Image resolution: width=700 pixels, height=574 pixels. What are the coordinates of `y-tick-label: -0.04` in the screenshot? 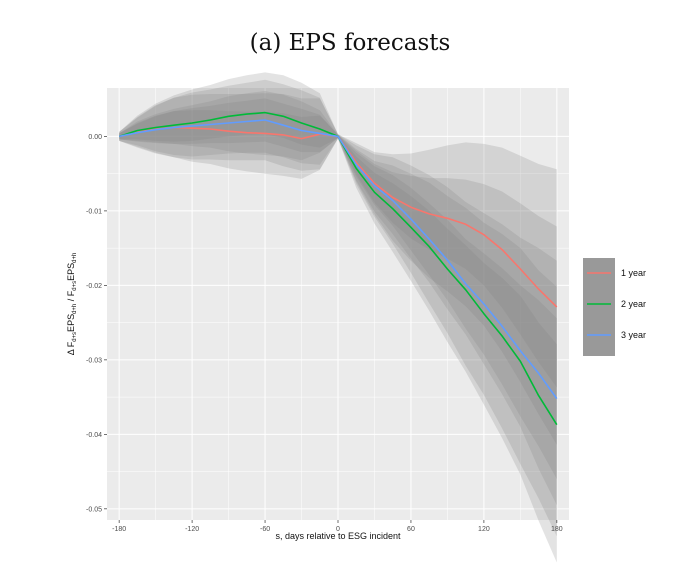 It's located at (94, 435).